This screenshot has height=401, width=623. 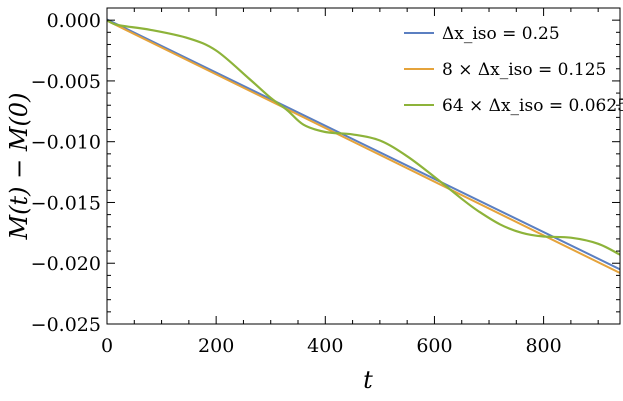 What do you see at coordinates (216, 346) in the screenshot?
I see `x-tick-label: 200` at bounding box center [216, 346].